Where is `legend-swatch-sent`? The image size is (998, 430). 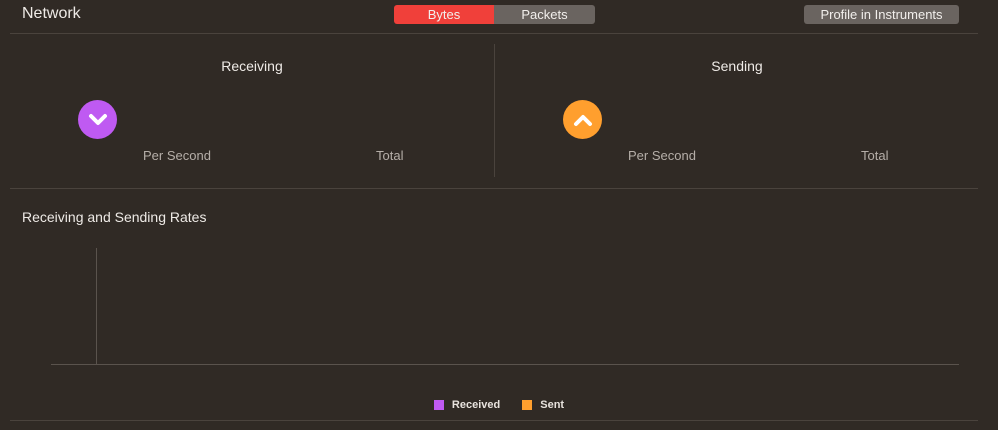
legend-swatch-sent is located at coordinates (527, 405).